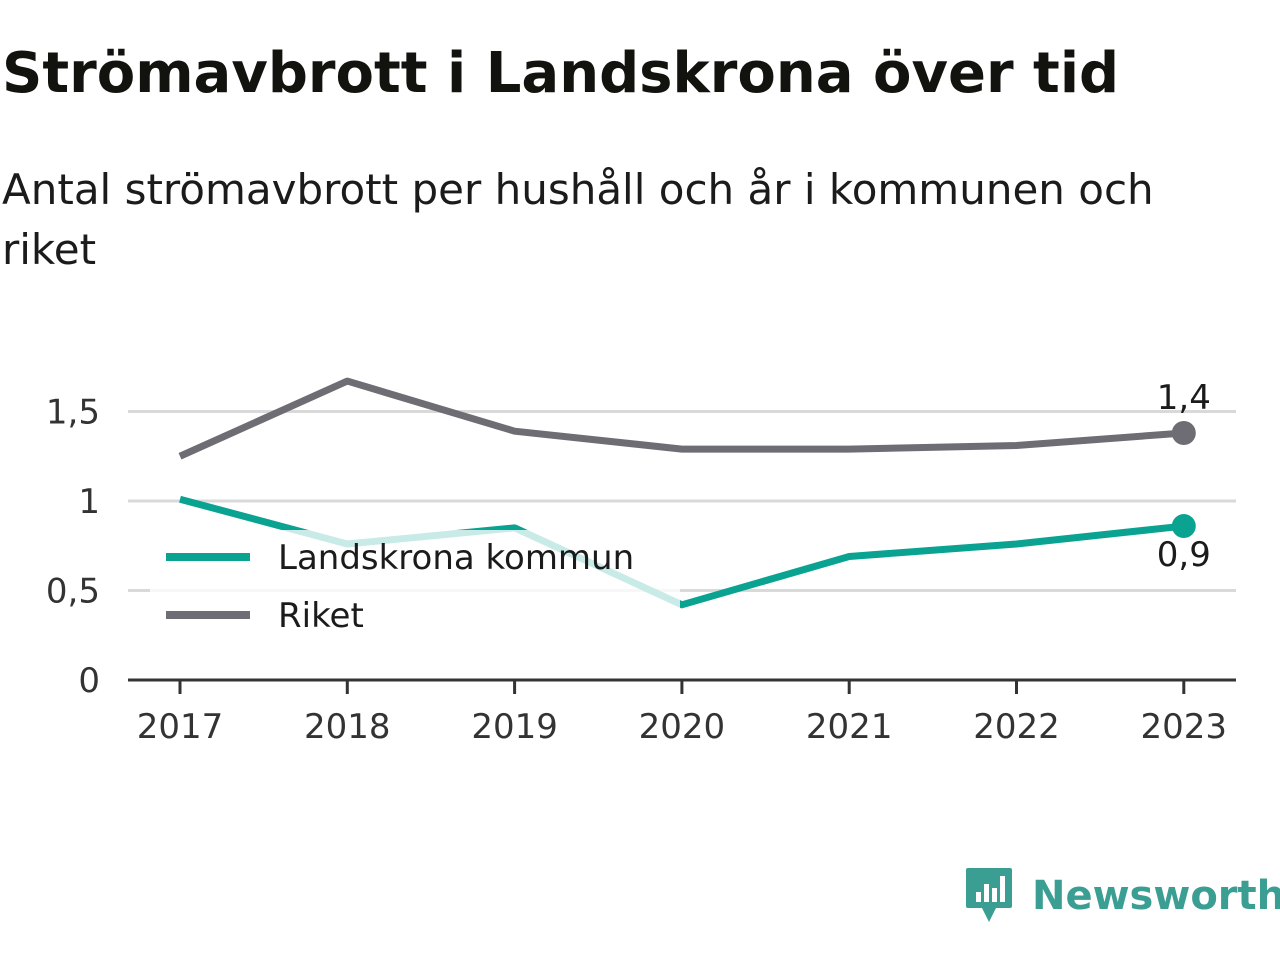 The height and width of the screenshot is (960, 1280). Describe the element at coordinates (514, 727) in the screenshot. I see `x-tick-label: 2019` at that location.